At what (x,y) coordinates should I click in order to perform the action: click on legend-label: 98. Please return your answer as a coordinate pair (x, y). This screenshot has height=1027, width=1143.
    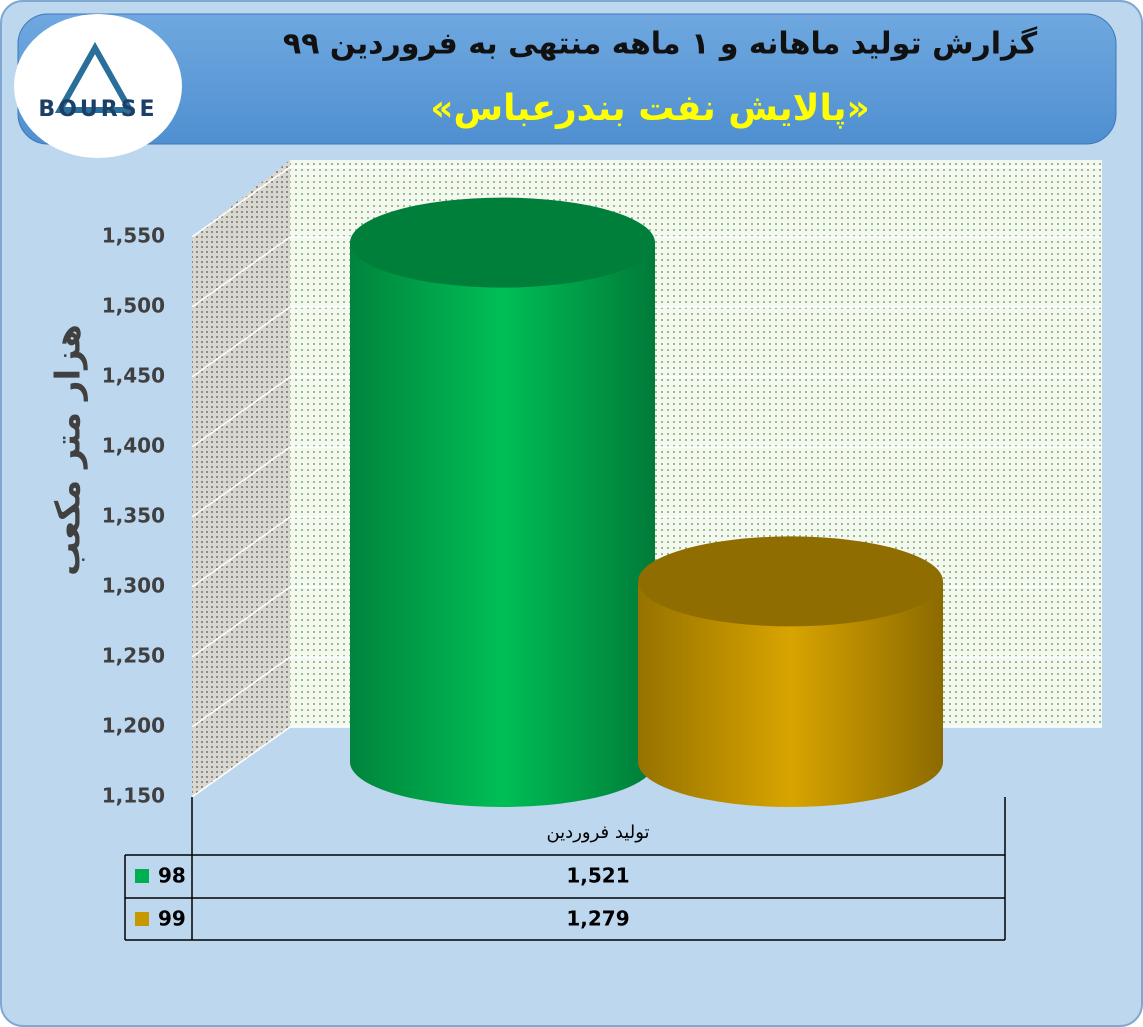
    Looking at the image, I should click on (172, 876).